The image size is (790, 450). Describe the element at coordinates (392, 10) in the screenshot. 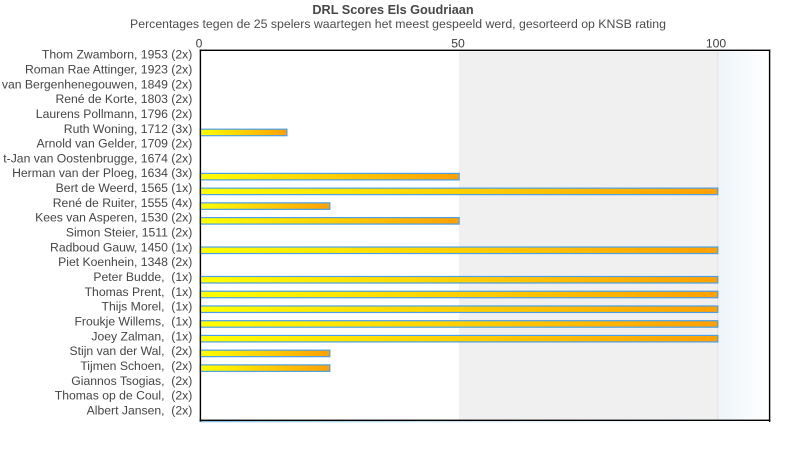

I see `svg-text: DRL Scores Els Goudriaan` at that location.